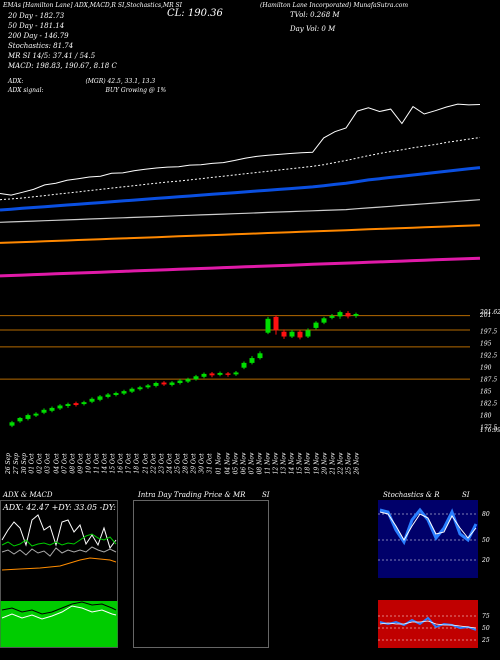 This screenshot has width=500, height=660. I want to click on date-label: 13 Nov, so click(284, 463).